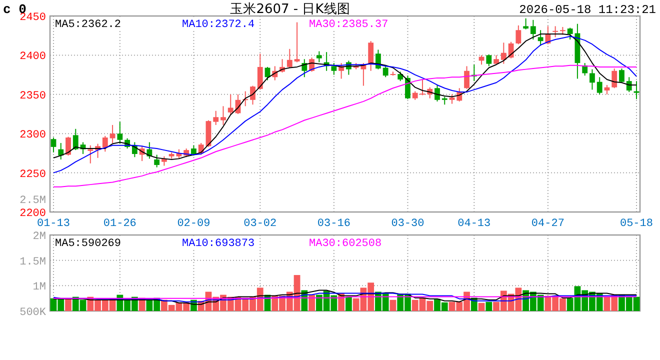  What do you see at coordinates (39, 237) in the screenshot?
I see `y-tick-label: 2M` at bounding box center [39, 237].